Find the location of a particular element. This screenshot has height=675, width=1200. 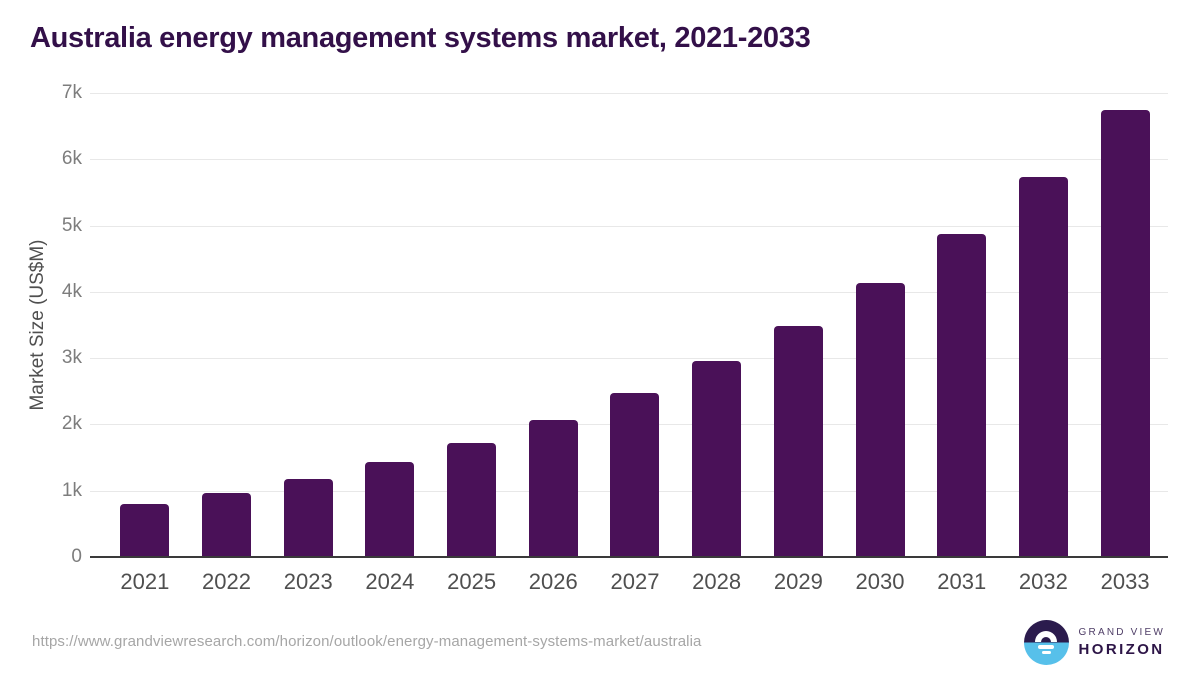

bar-2029 is located at coordinates (798, 441).